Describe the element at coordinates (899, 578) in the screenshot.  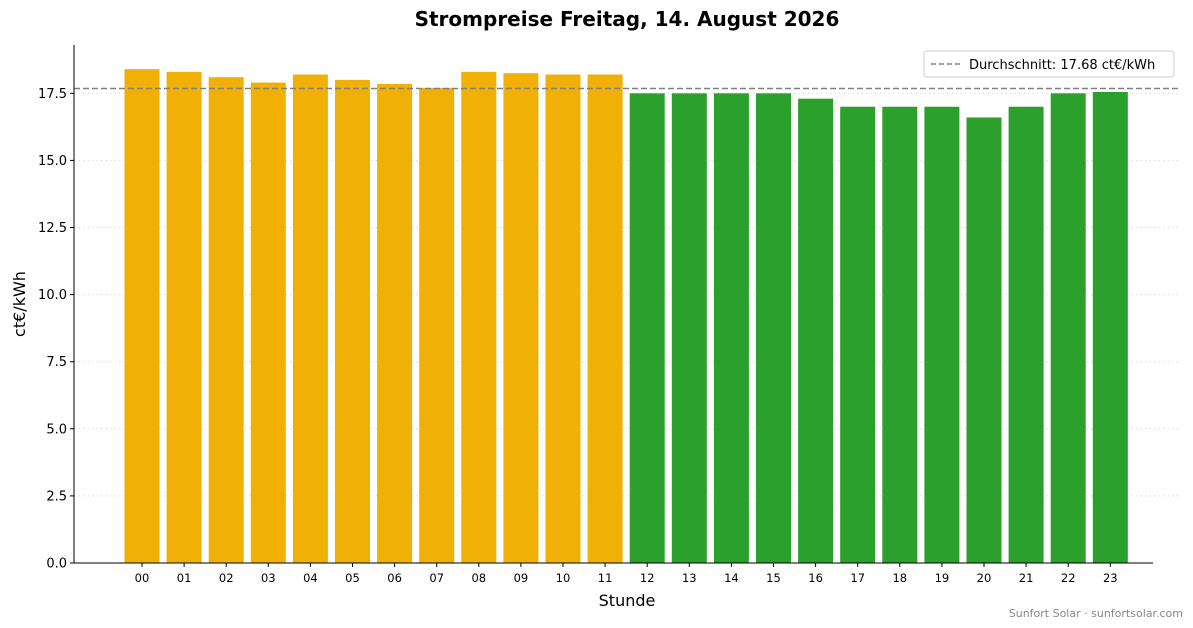
I see `x-tick-label: 18` at that location.